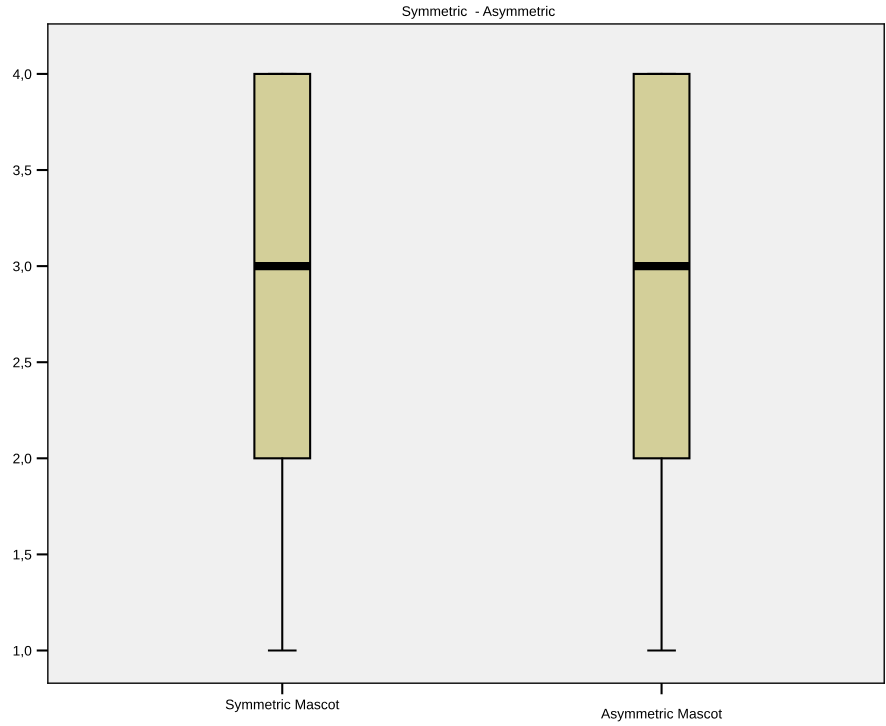  What do you see at coordinates (22, 364) in the screenshot?
I see `y-tick-label: 2,5` at bounding box center [22, 364].